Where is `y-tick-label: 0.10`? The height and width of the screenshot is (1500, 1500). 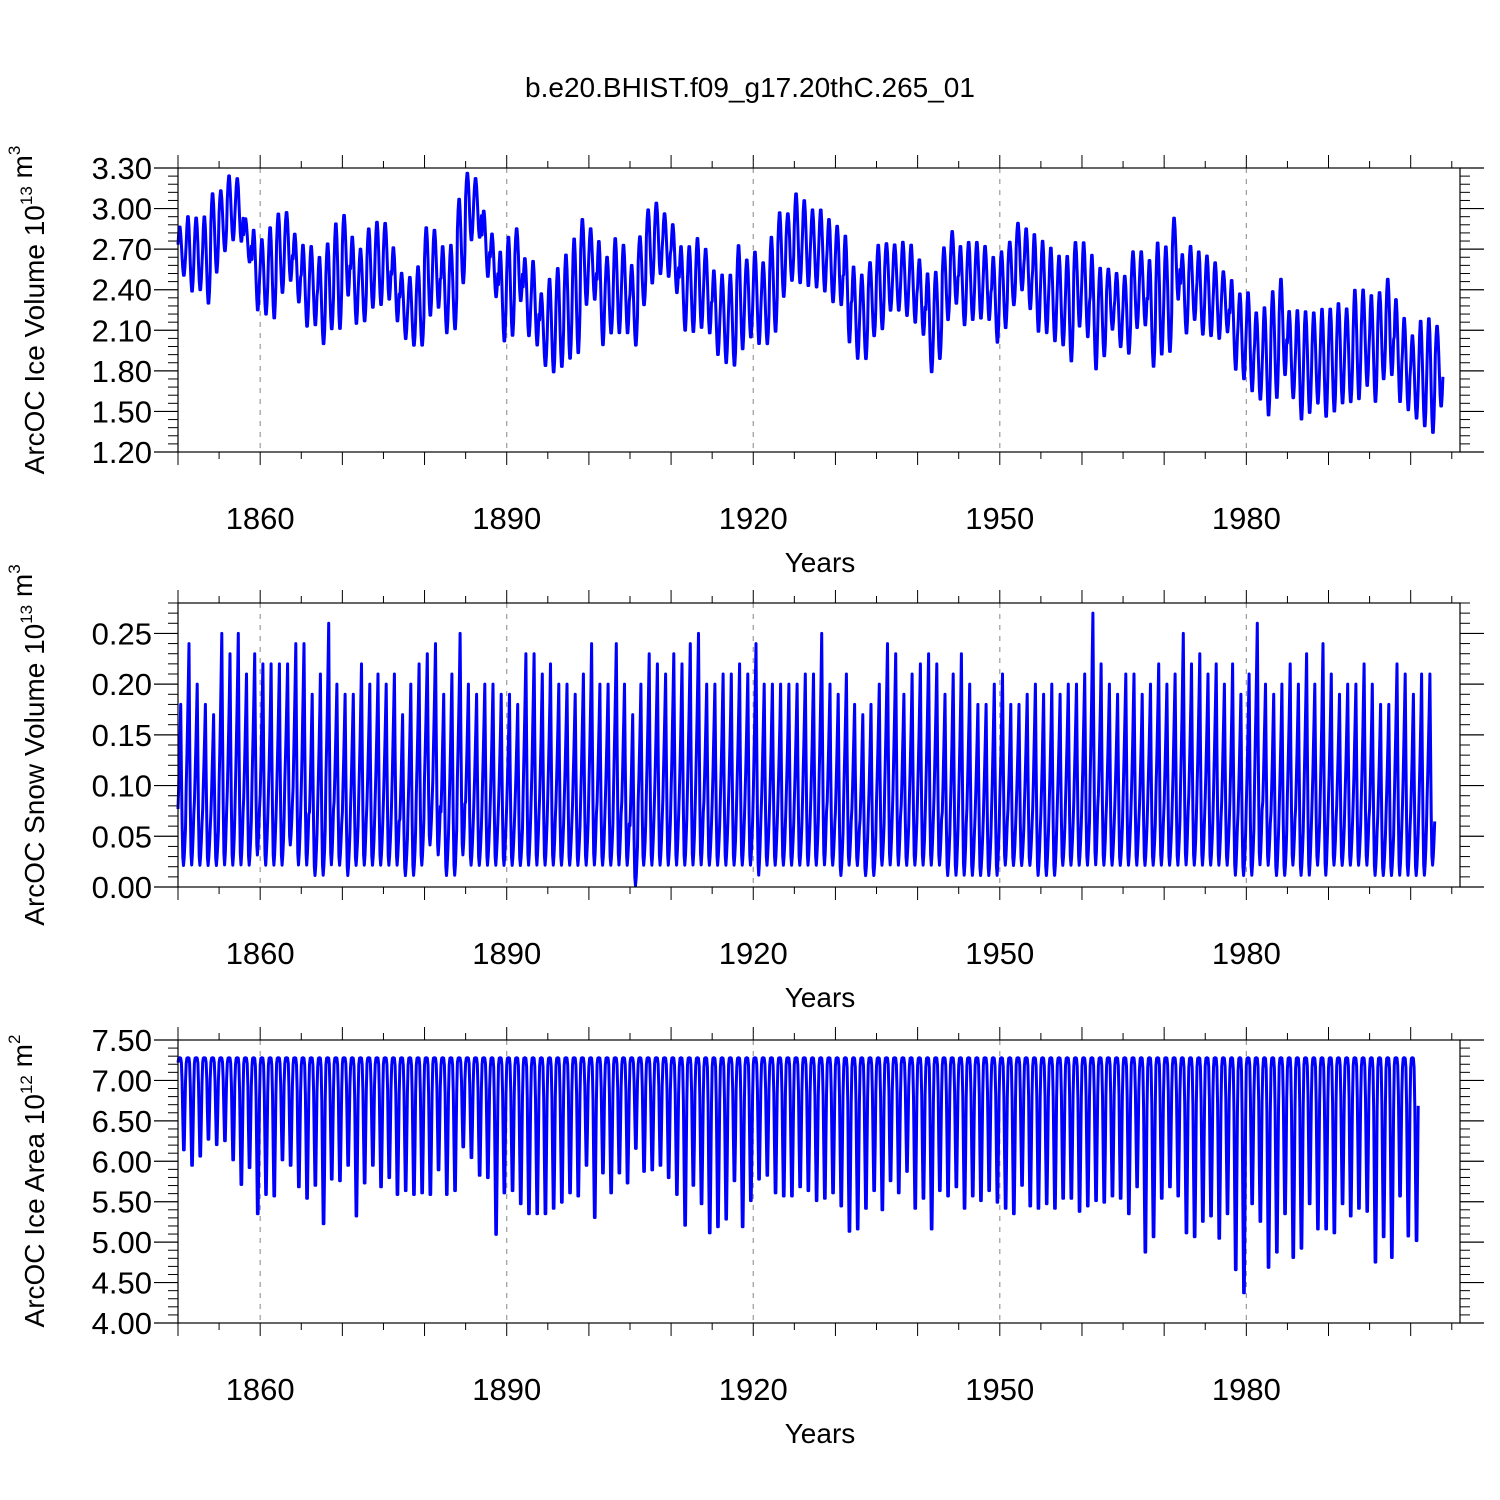 y-tick-label: 0.10 is located at coordinates (122, 786).